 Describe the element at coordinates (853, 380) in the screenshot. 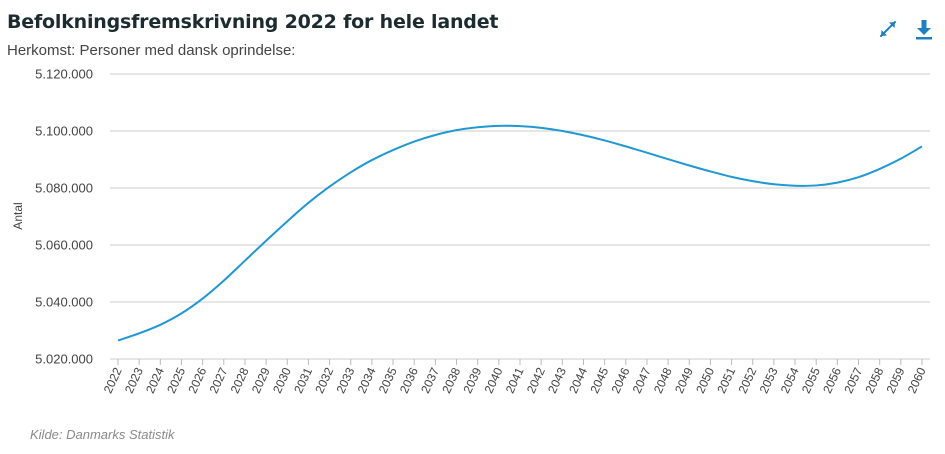

I see `x-tick-label: 2057` at that location.